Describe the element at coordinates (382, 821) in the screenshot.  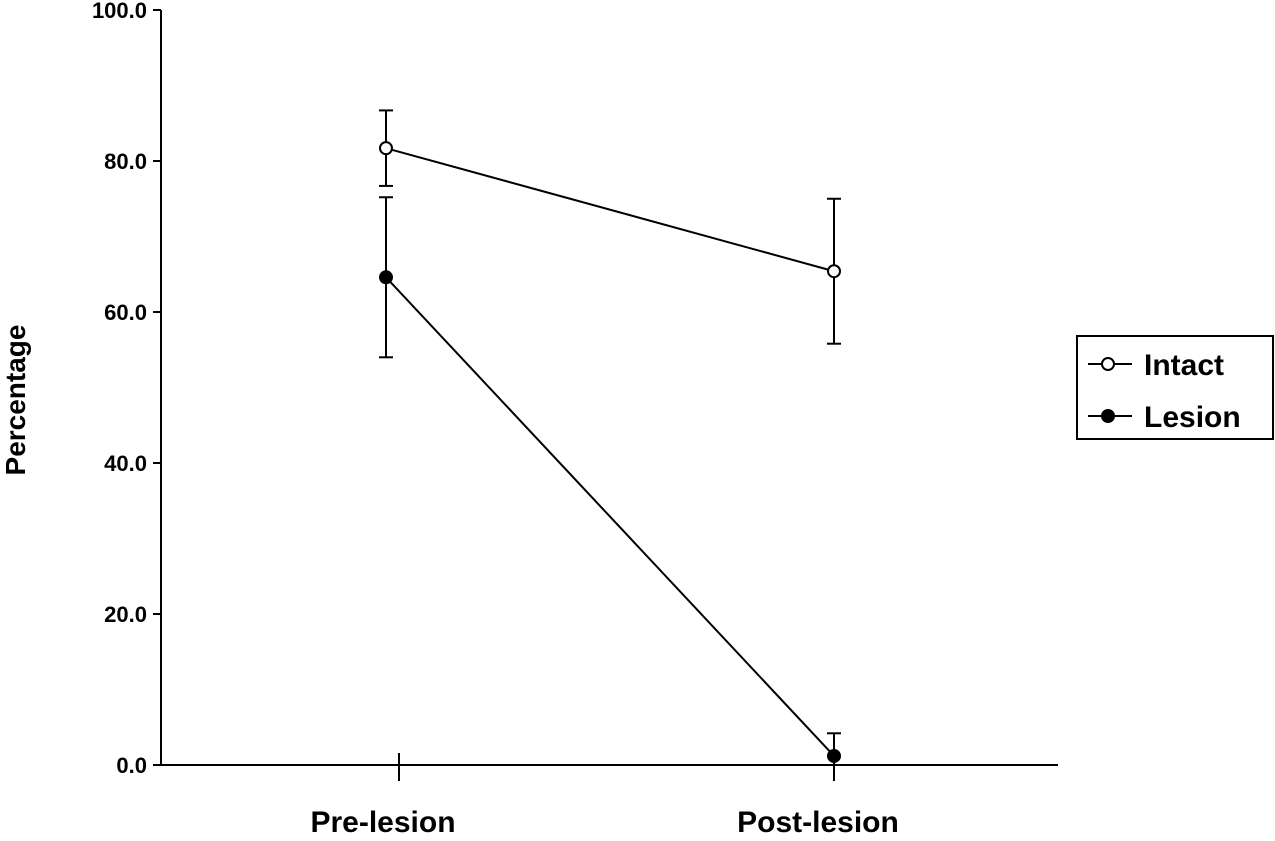
I see `x-category-label: Pre-lesion` at that location.